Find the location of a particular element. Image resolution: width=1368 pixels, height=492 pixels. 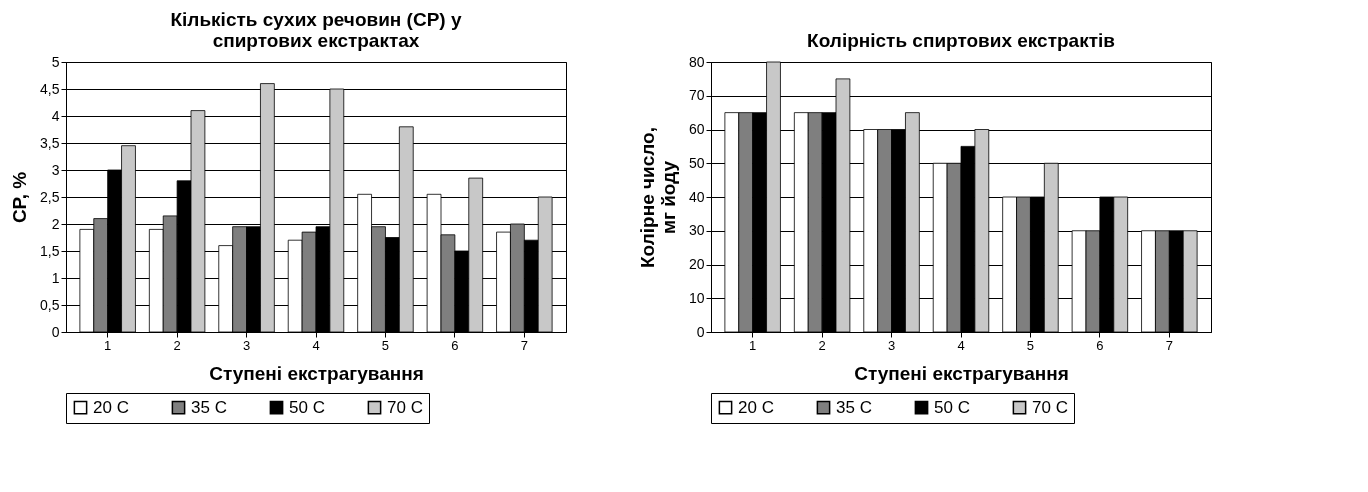

y-axis-title: СР, % is located at coordinates (20, 197).